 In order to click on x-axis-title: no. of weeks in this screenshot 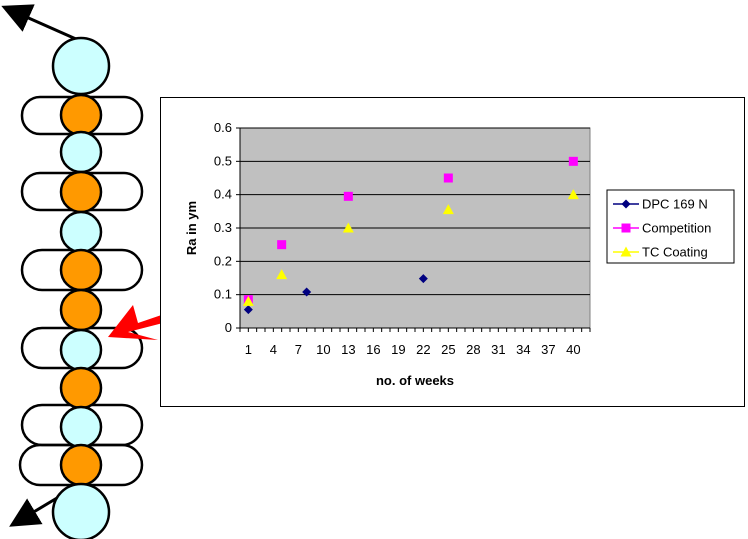, I will do `click(415, 380)`.